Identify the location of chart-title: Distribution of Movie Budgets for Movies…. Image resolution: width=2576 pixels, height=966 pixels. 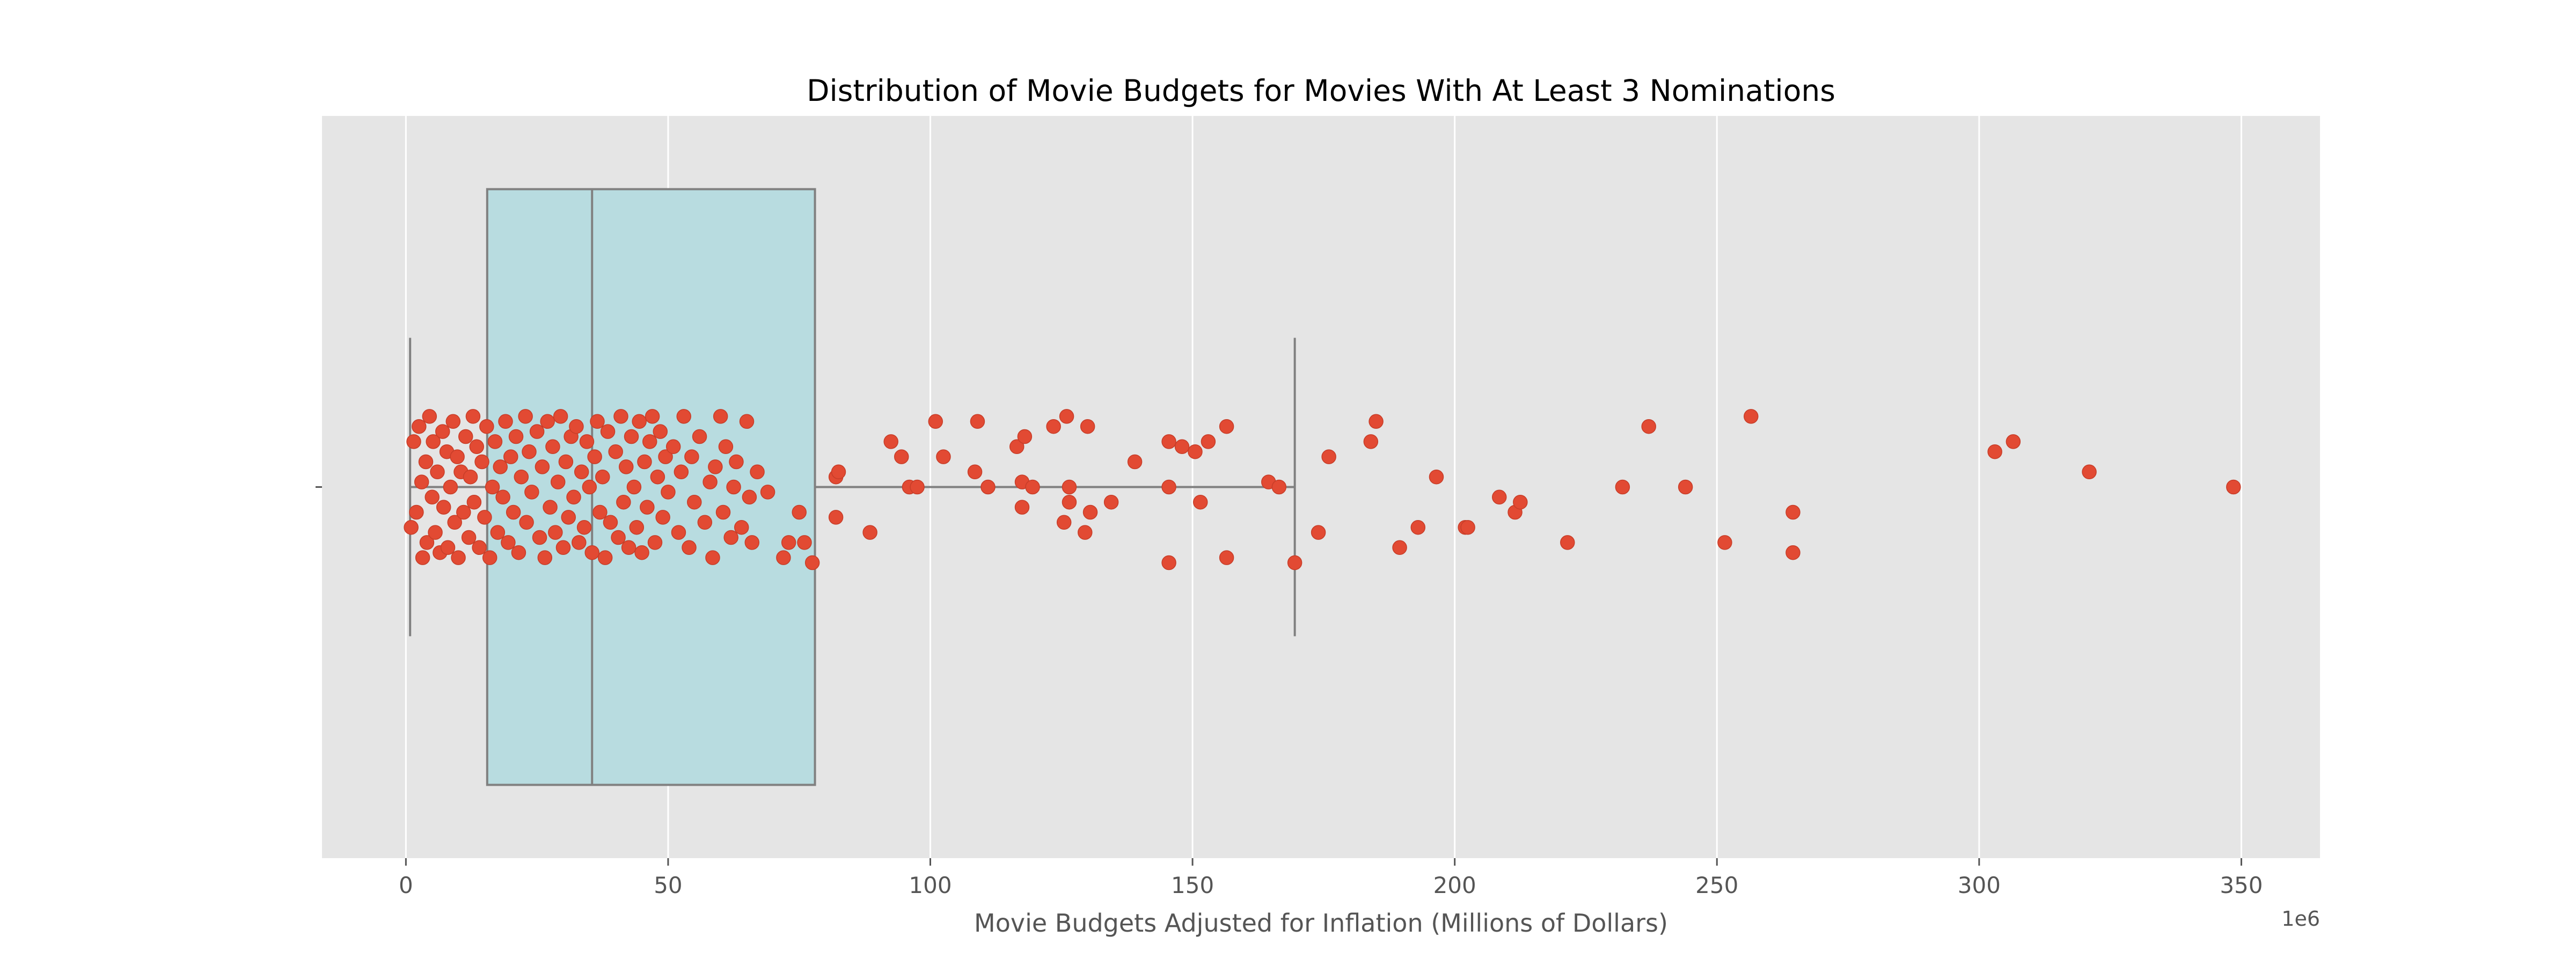
(1321, 91).